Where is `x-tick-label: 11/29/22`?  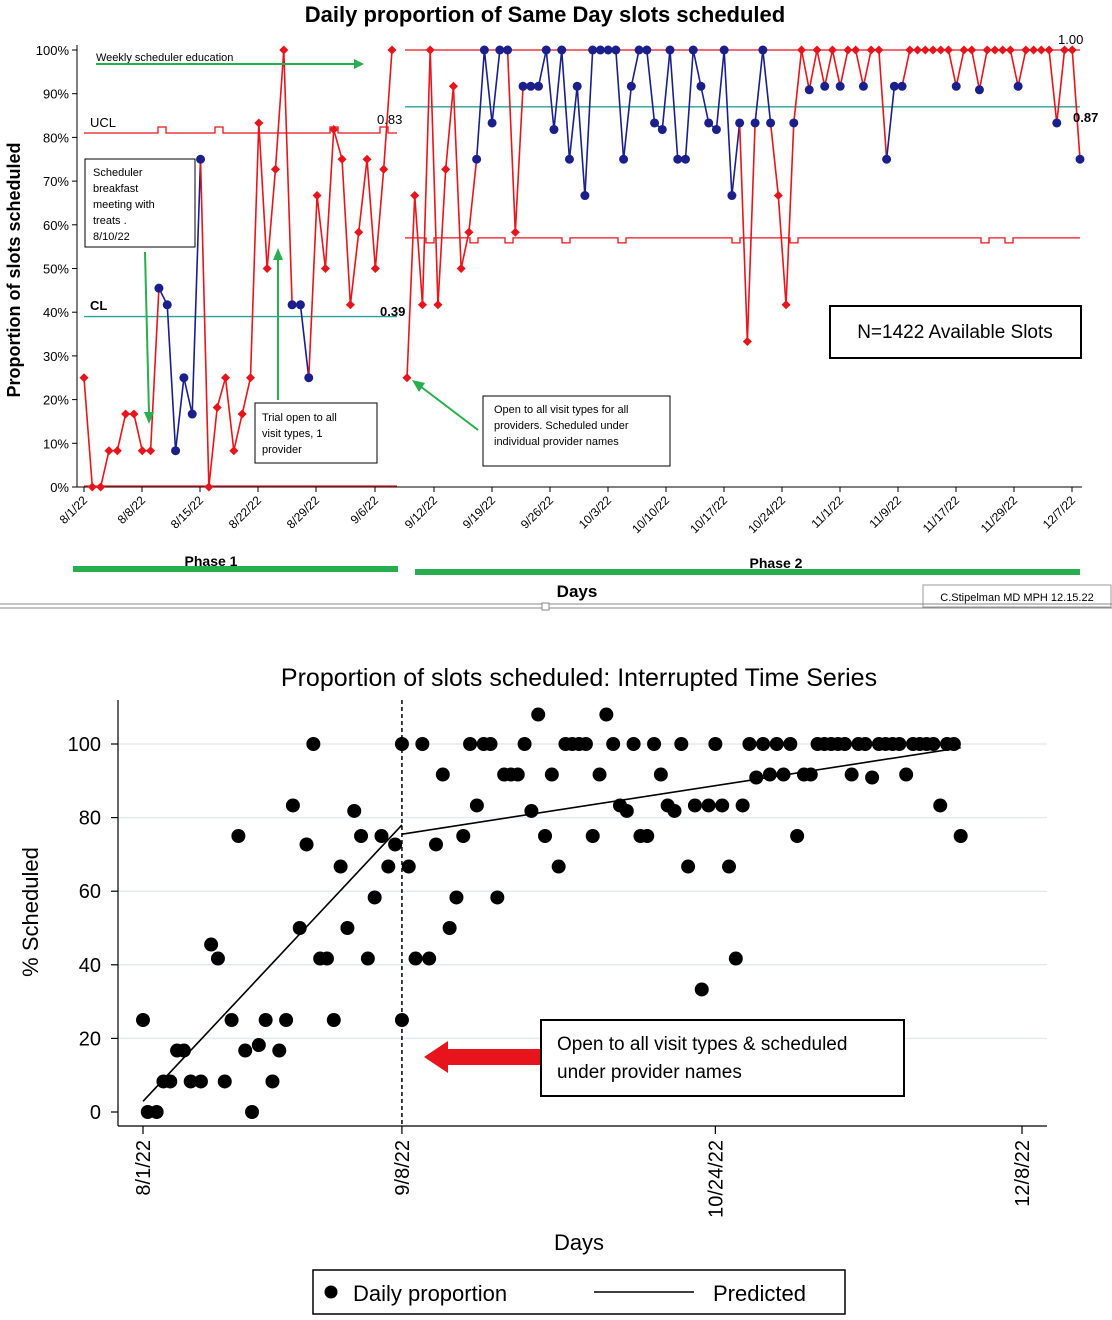 x-tick-label: 11/29/22 is located at coordinates (999, 514).